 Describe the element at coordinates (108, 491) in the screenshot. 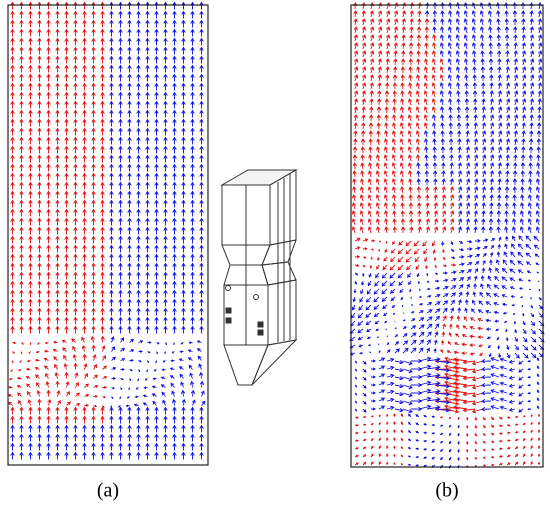

I see `panel-label: (a)` at that location.